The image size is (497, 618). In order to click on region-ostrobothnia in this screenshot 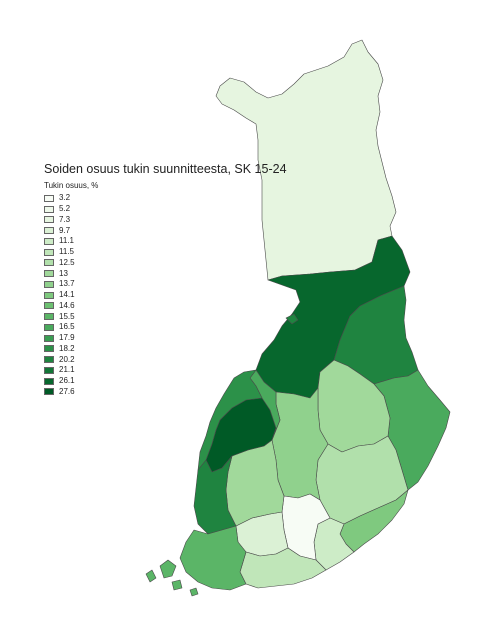, I will do `click(230, 420)`.